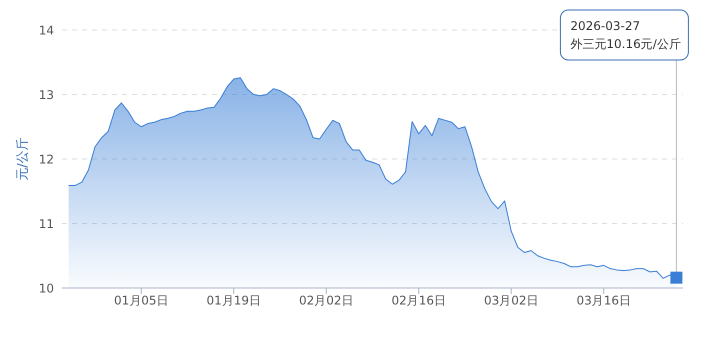 The height and width of the screenshot is (340, 703). I want to click on y-tick-label: 14, so click(46, 30).